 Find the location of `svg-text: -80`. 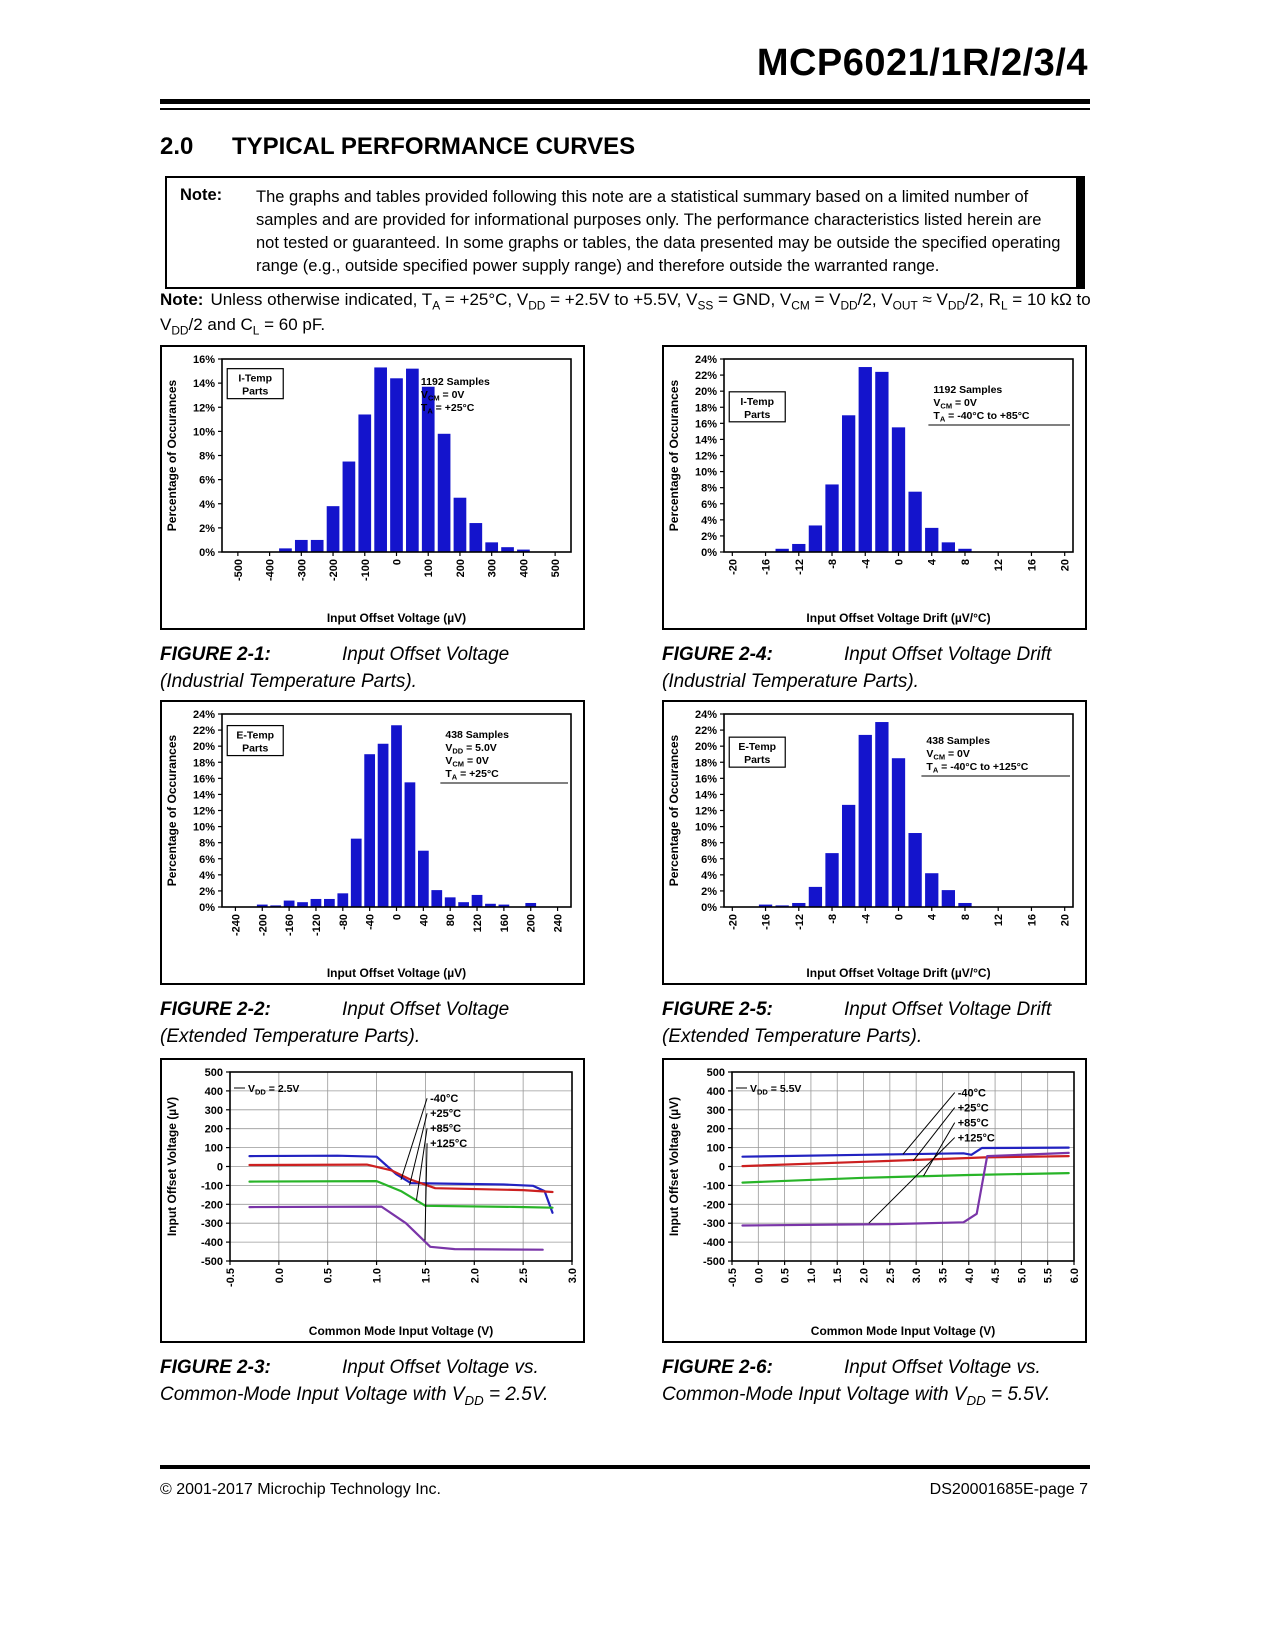

svg-text: -80 is located at coordinates (344, 922).